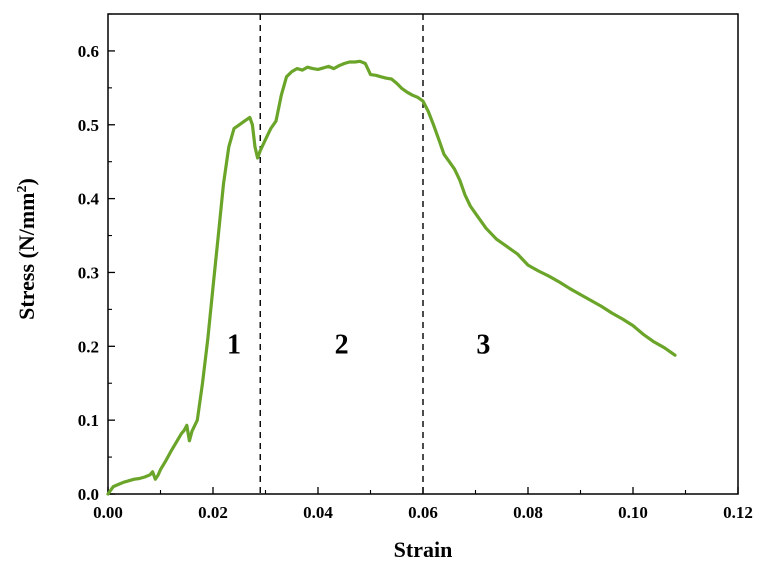  What do you see at coordinates (88, 346) in the screenshot?
I see `y-tick-label: 0.2` at bounding box center [88, 346].